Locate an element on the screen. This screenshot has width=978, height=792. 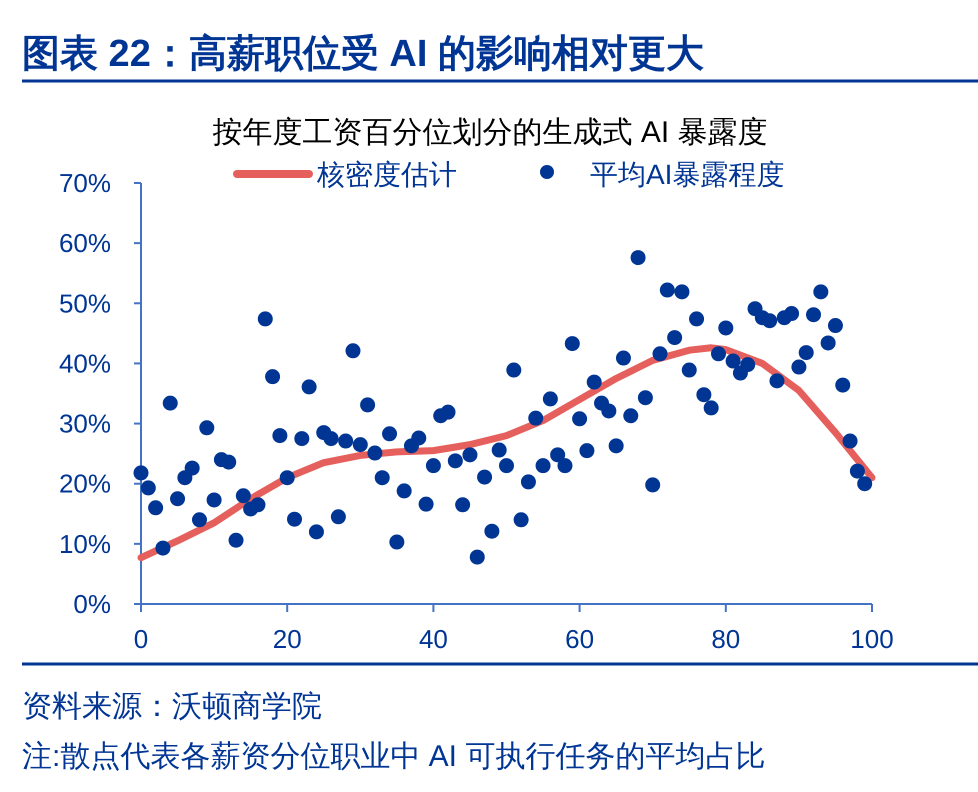
chart-title: 图表 22：高薪职位受 AI 的影响相对更大 is located at coordinates (363, 53).